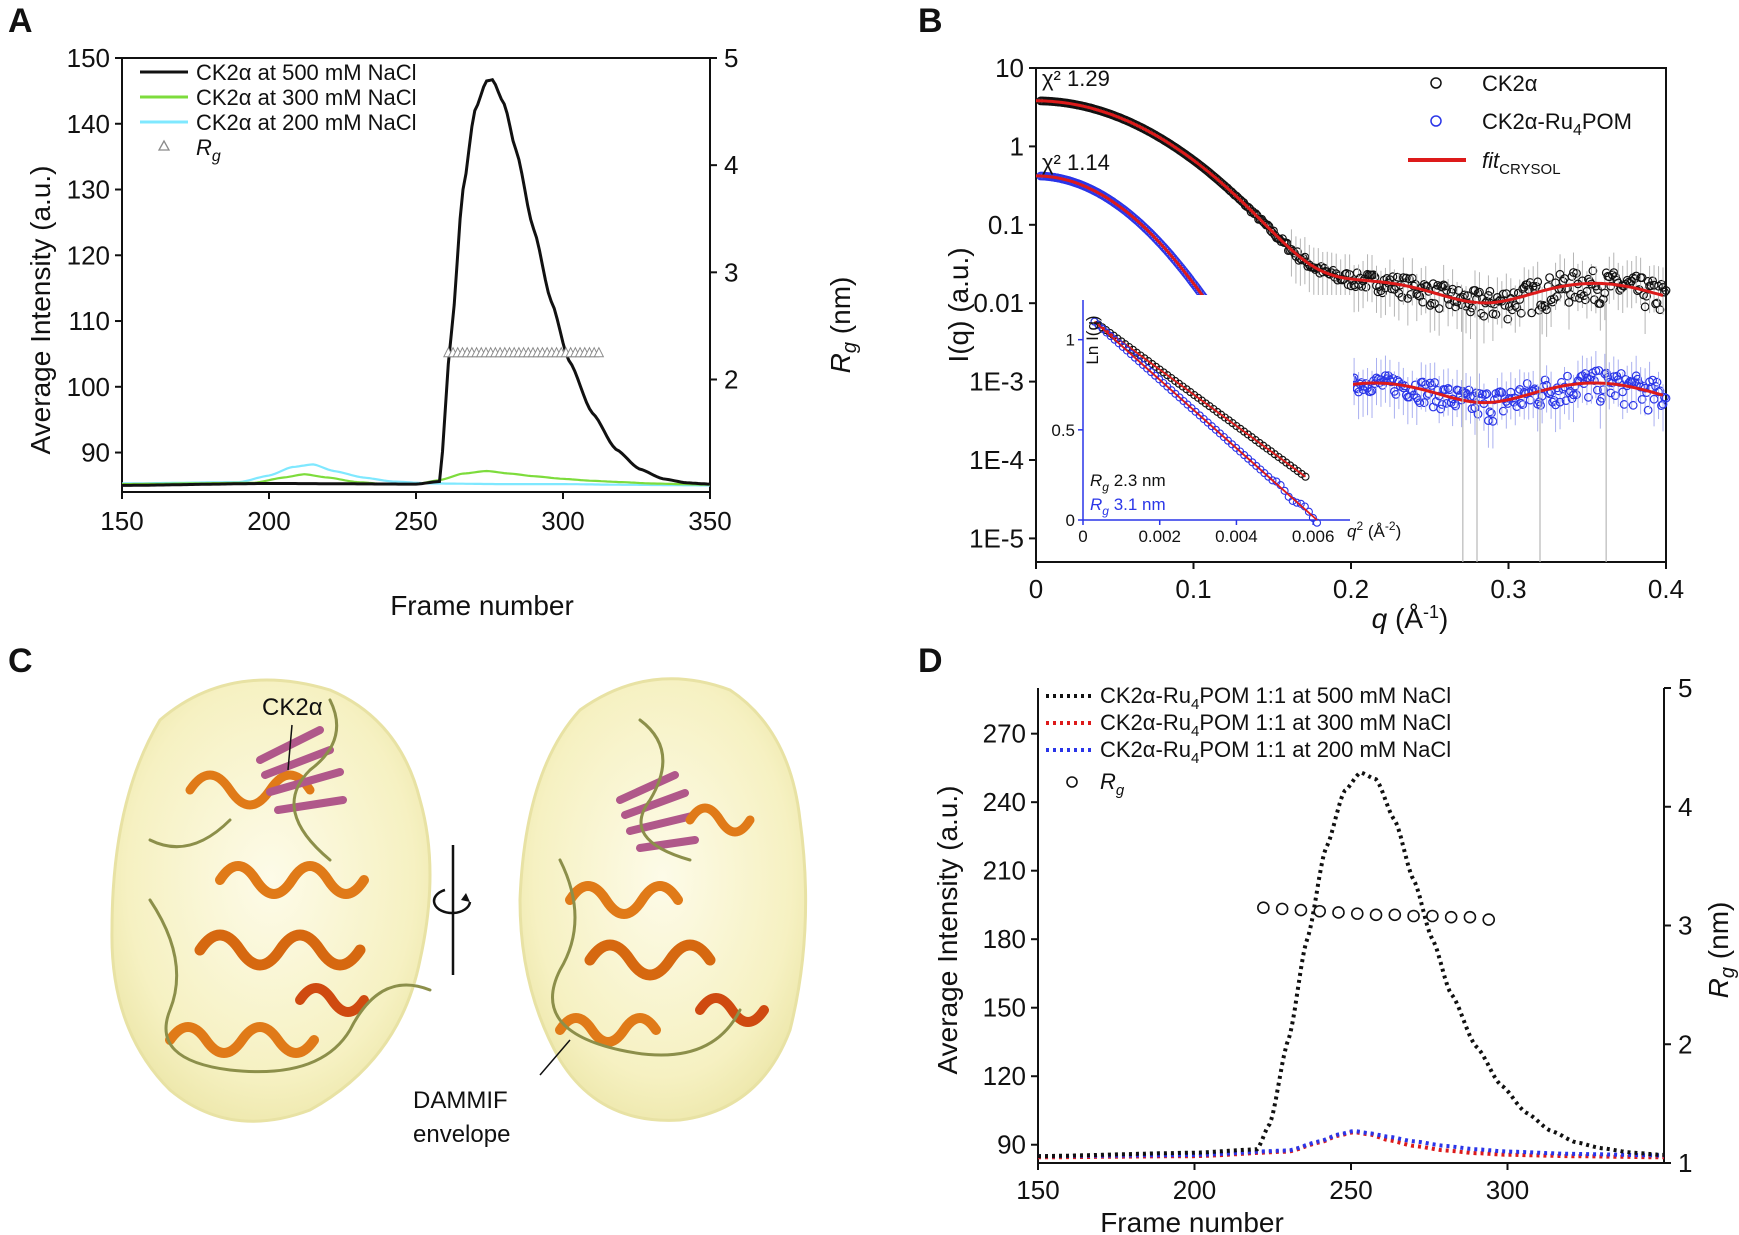 This screenshot has height=1235, width=1739. I want to click on b-ytick-label: 1, so click(1017, 146).